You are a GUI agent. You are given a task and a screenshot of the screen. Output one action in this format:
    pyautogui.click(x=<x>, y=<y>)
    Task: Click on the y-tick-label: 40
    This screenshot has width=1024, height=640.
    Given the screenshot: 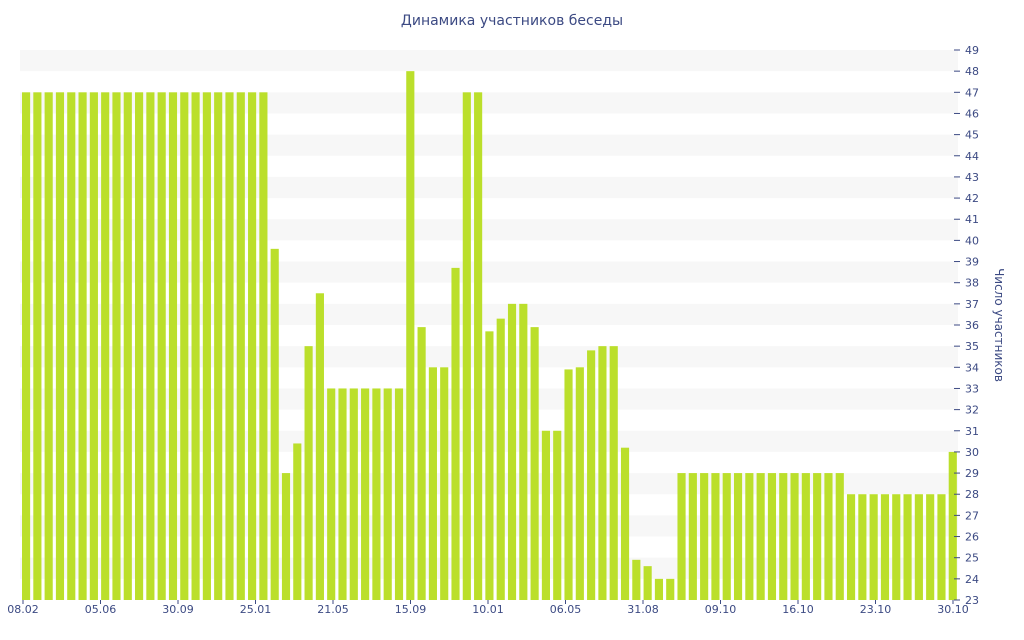 What is the action you would take?
    pyautogui.click(x=972, y=240)
    